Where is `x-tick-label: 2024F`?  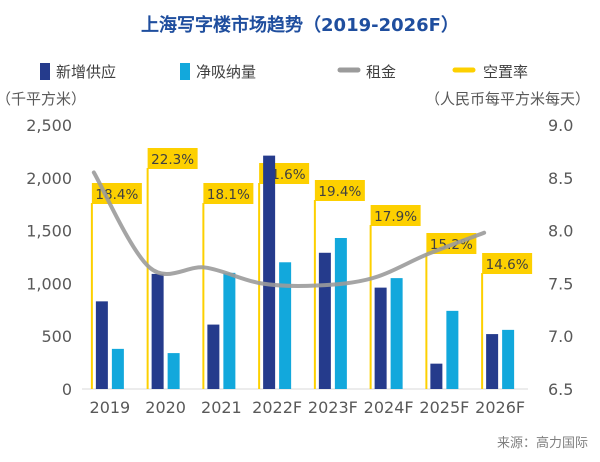
x-tick-label: 2024F is located at coordinates (389, 407).